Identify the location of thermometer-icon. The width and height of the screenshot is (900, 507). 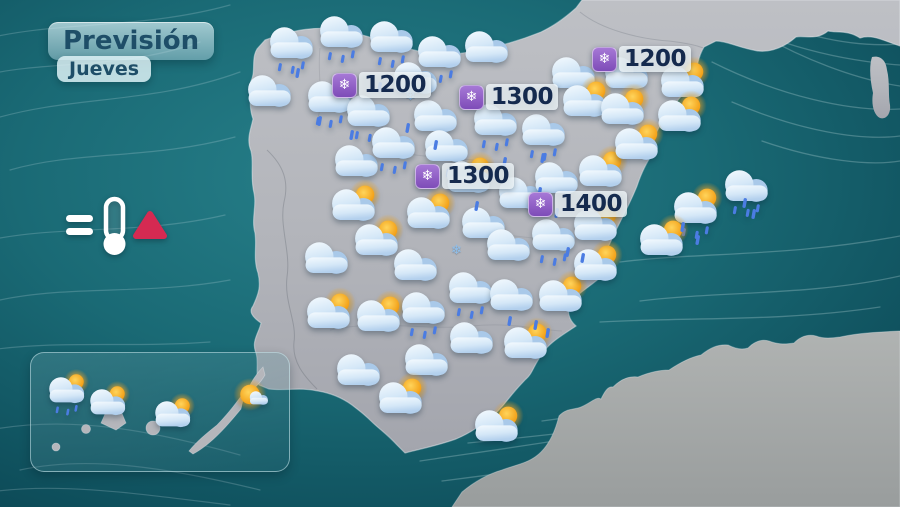
(114, 225).